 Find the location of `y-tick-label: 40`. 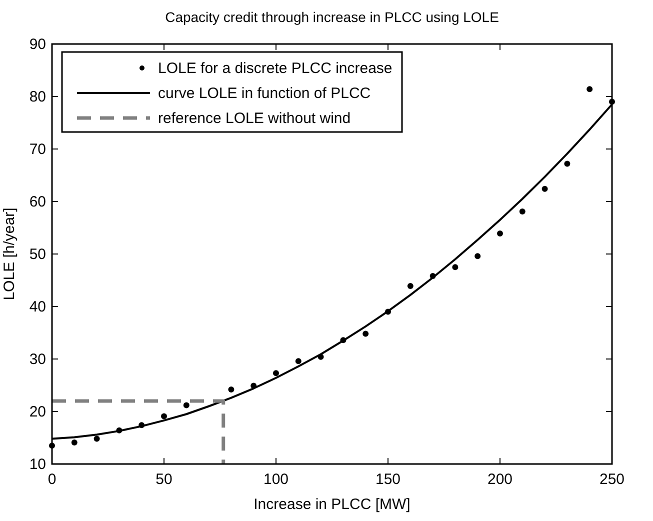

y-tick-label: 40 is located at coordinates (37, 307).